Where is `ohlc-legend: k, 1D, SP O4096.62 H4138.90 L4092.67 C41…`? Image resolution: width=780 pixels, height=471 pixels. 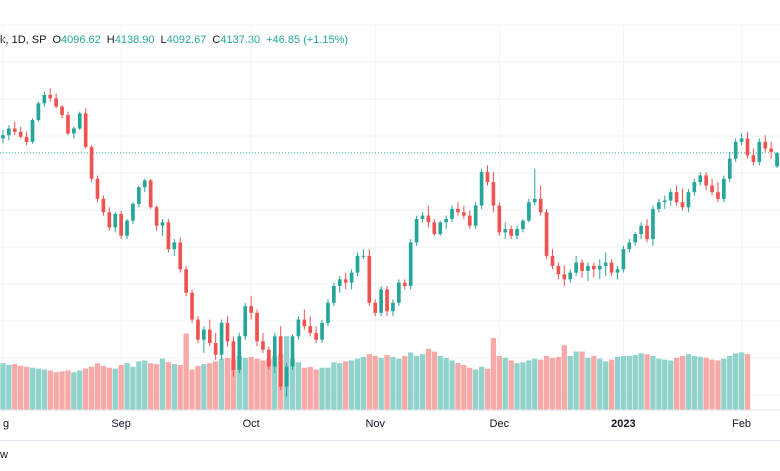 ohlc-legend: k, 1D, SP O4096.62 H4138.90 L4092.67 C41… is located at coordinates (174, 40).